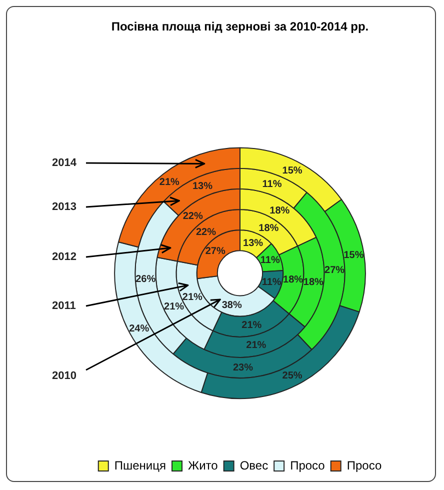  I want to click on slice-label: 2012, so click(64, 257).